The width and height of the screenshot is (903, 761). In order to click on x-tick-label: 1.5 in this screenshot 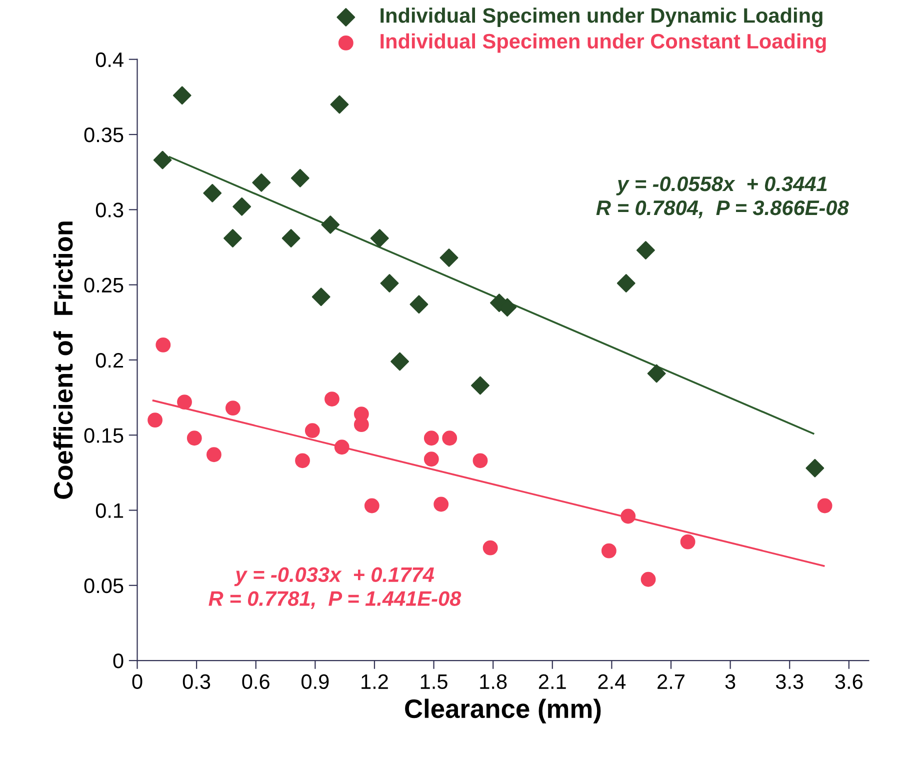, I will do `click(434, 682)`.